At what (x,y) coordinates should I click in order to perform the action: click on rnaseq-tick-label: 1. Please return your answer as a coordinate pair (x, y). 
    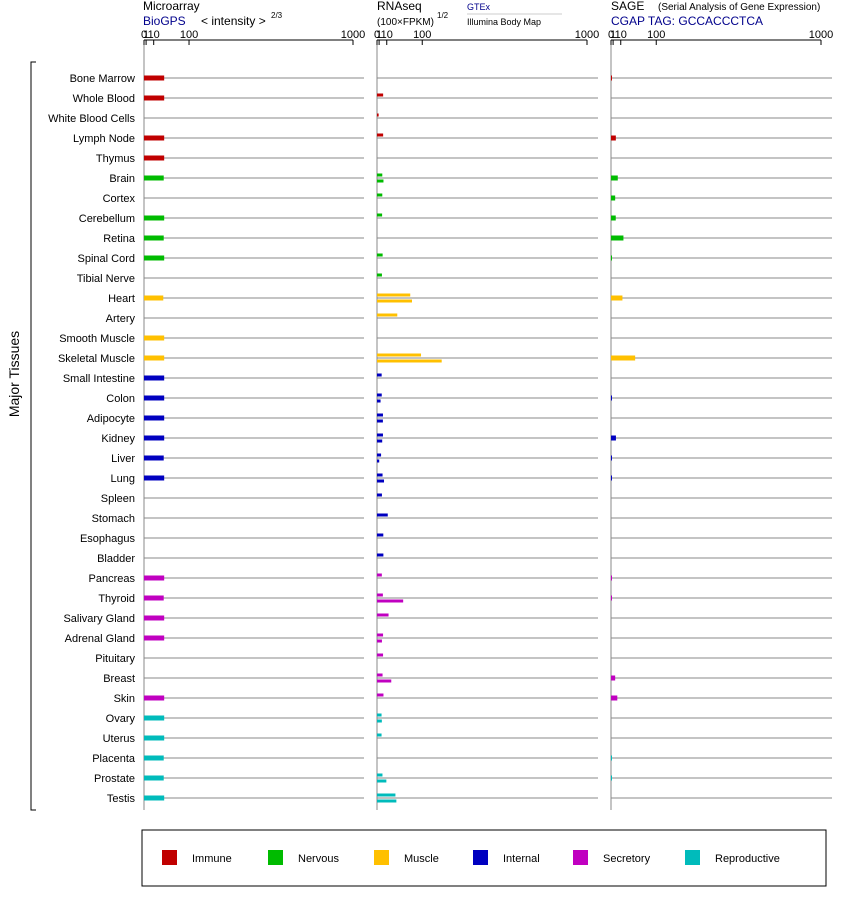
    Looking at the image, I should click on (379, 35).